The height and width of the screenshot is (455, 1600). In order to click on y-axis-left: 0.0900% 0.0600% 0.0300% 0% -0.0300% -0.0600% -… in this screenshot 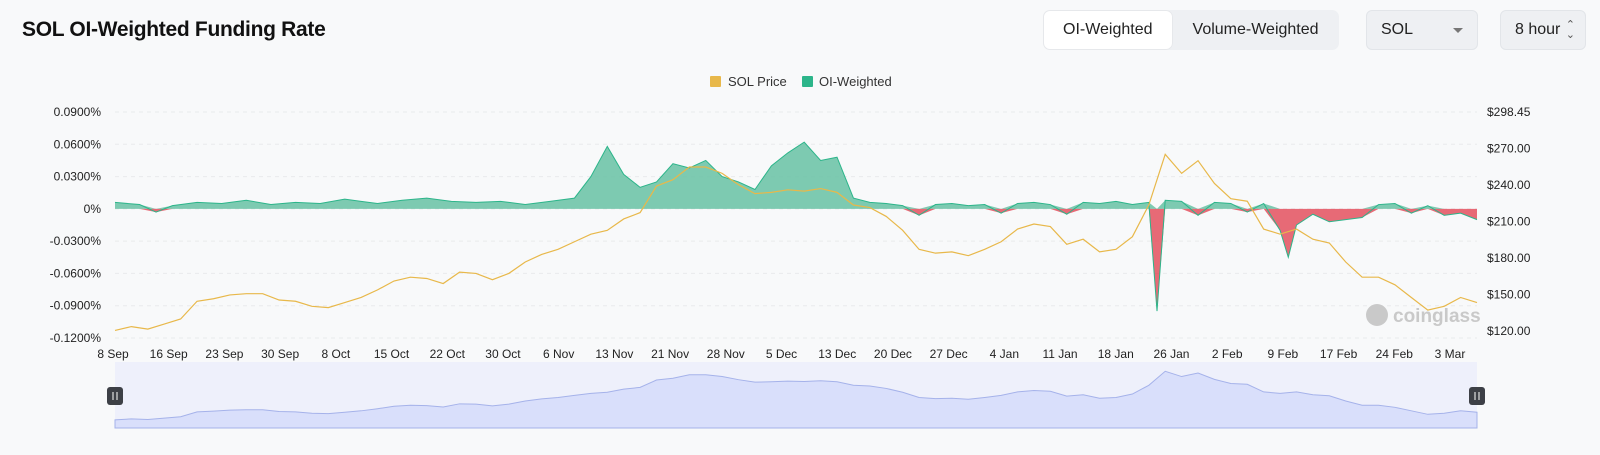, I will do `click(76, 225)`.